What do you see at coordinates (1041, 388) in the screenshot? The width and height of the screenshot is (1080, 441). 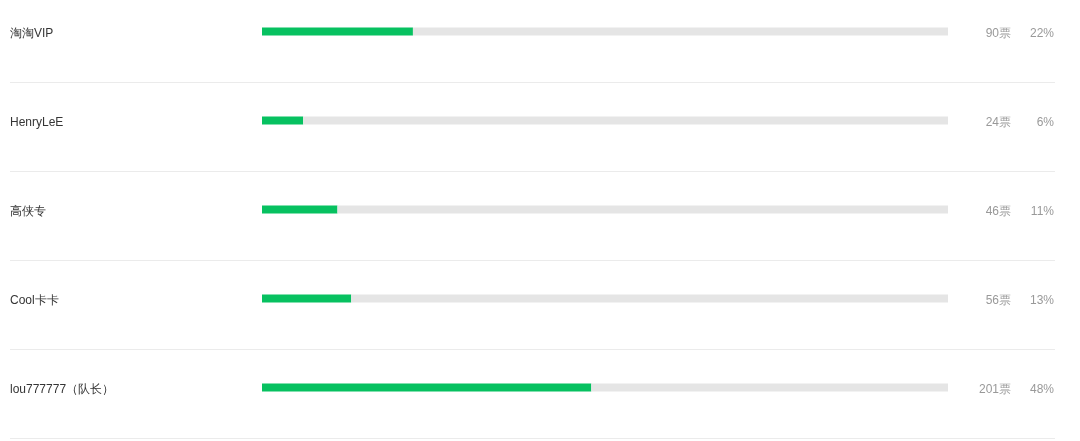 I see `value-label: 48%` at bounding box center [1041, 388].